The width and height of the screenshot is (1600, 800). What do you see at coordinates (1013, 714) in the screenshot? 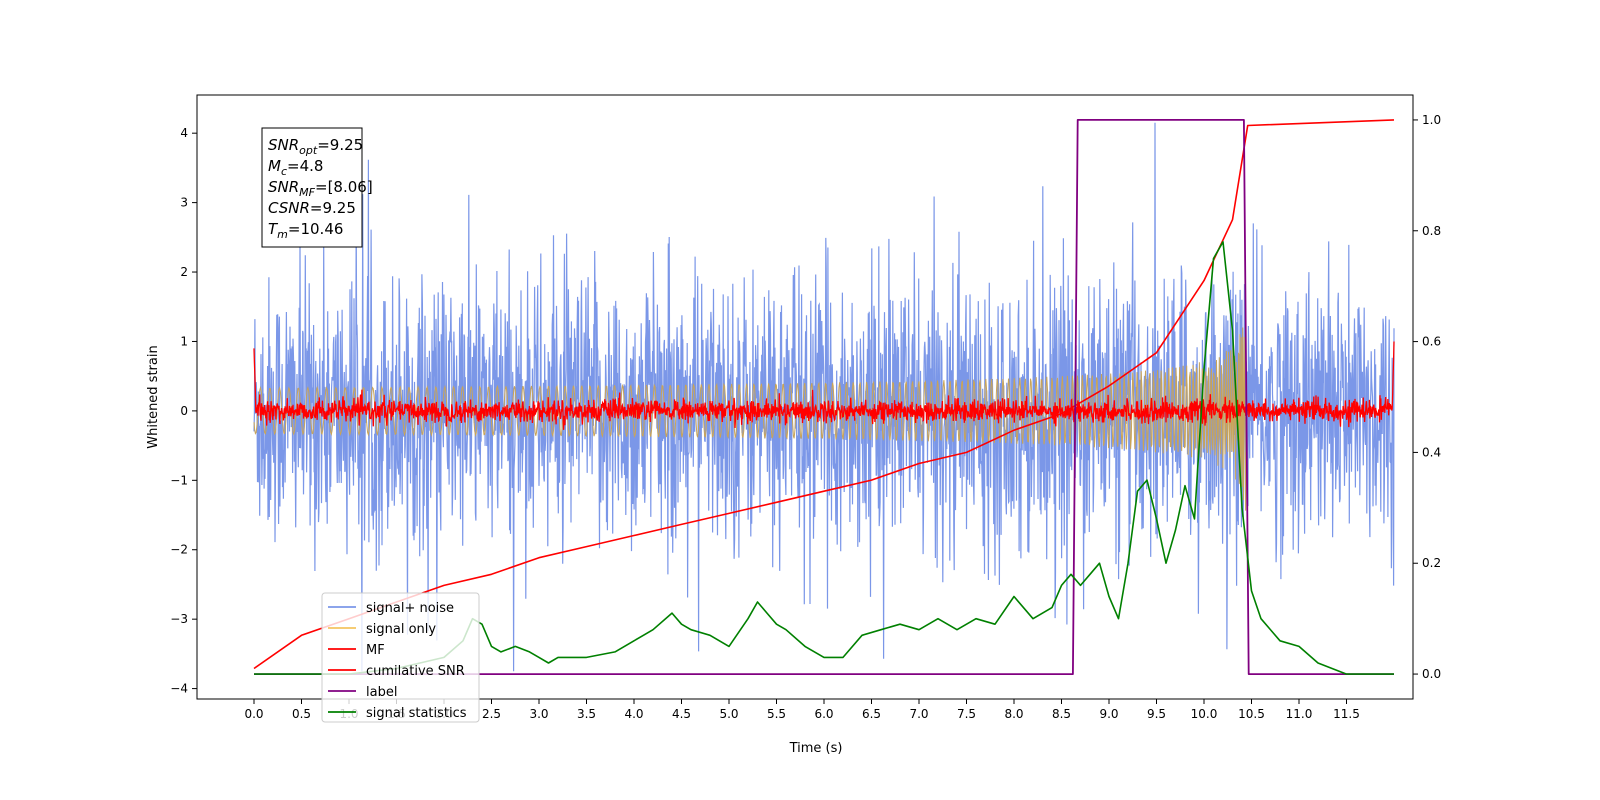
I see `x-tick-label: 8.0` at bounding box center [1013, 714].